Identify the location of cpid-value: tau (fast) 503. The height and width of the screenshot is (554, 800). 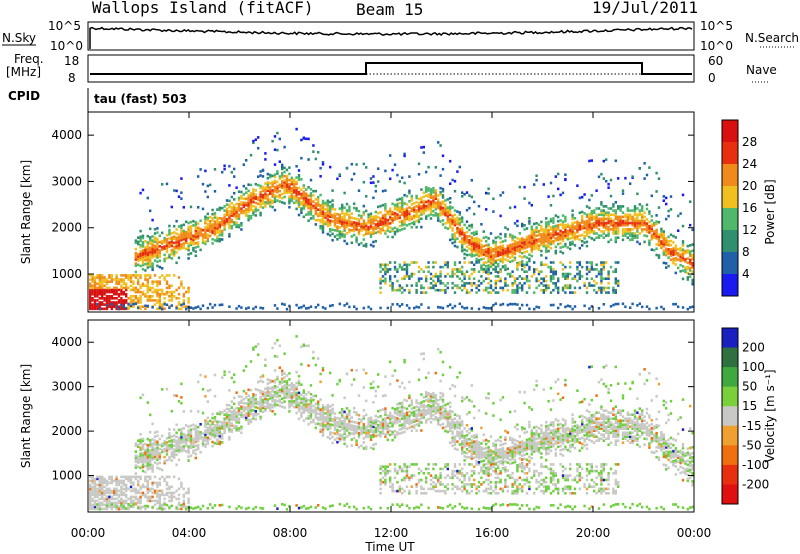
(140, 99).